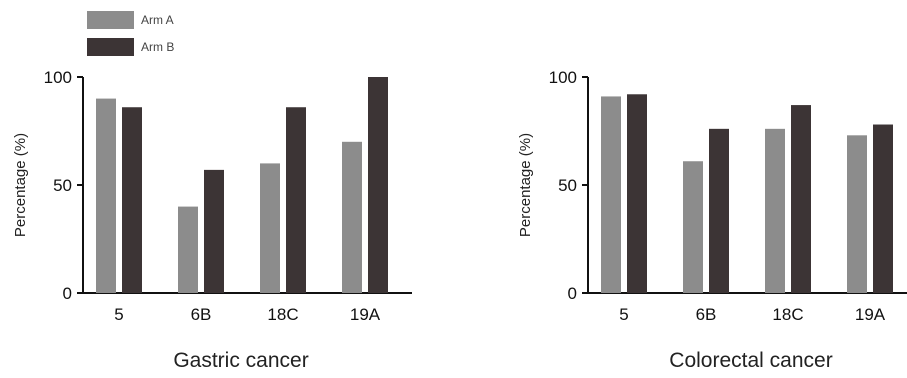 Image resolution: width=907 pixels, height=378 pixels. Describe the element at coordinates (130, 33) in the screenshot. I see `legend: Arm A Arm B` at that location.